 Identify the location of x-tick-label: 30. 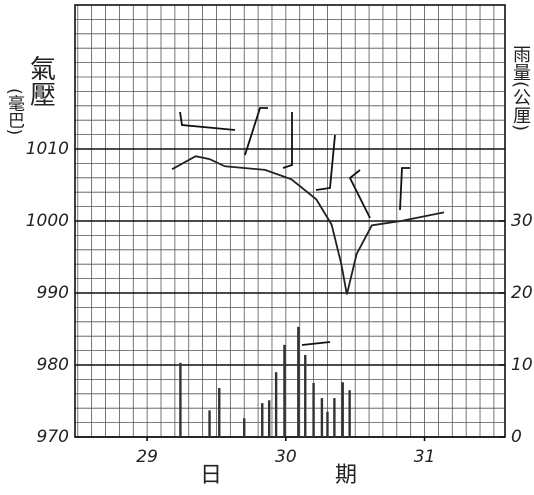
(286, 457).